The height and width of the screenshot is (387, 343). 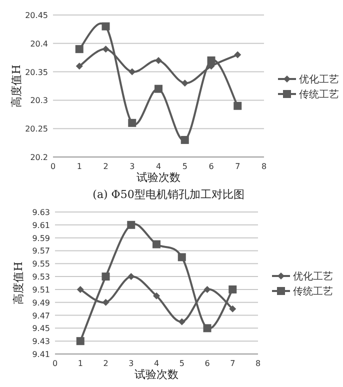 I want to click on y-tick-label: 9.41, so click(x=41, y=354).